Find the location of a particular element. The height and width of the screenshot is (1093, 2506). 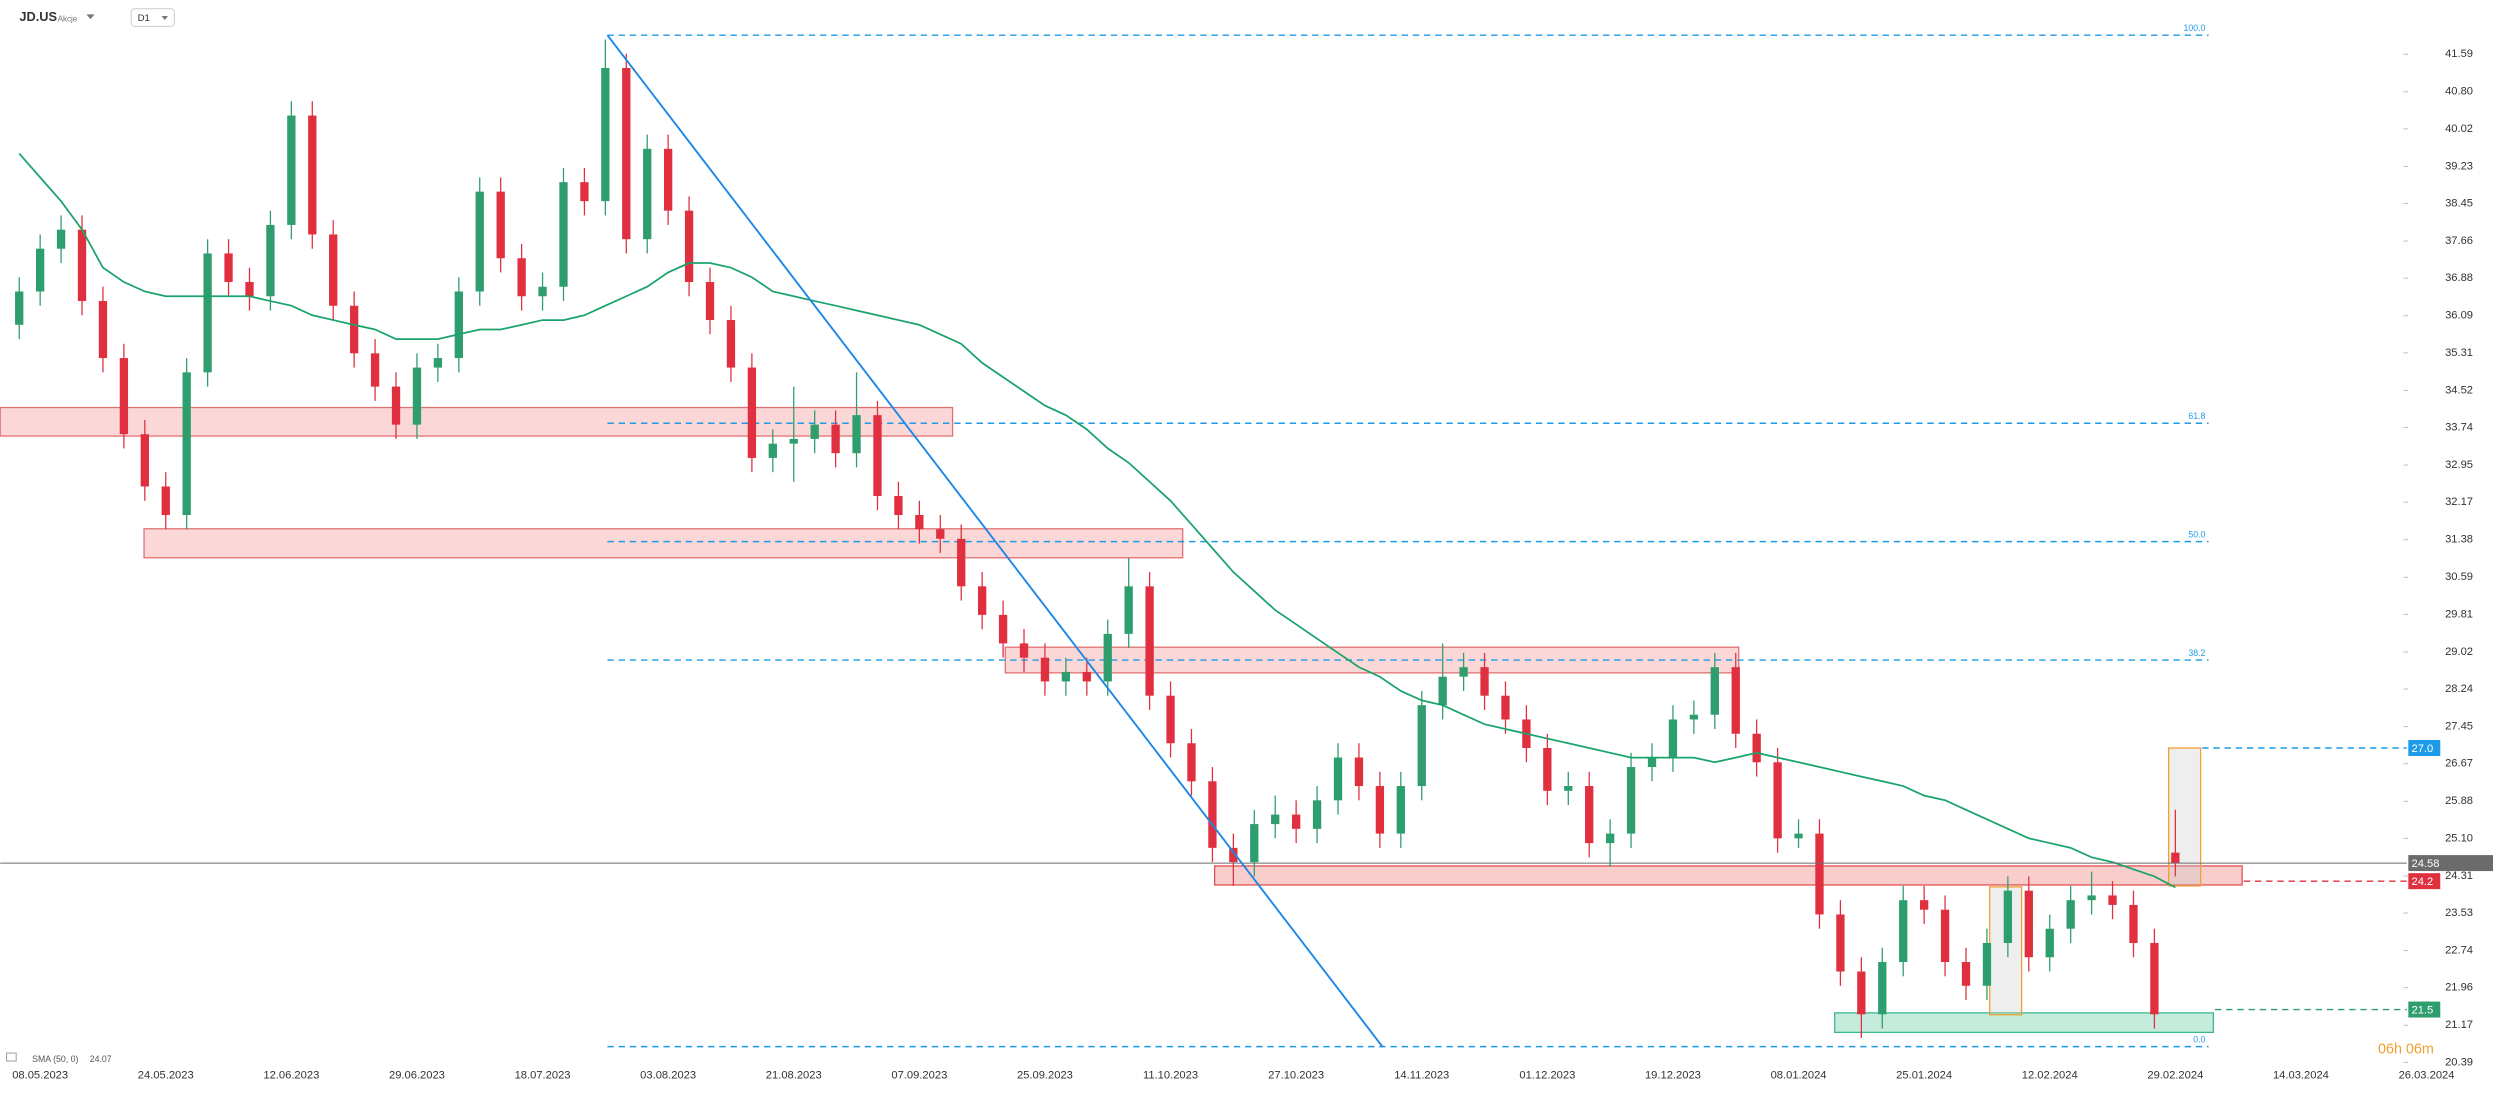

x-tick-label: 18.07.2023 is located at coordinates (543, 1075).